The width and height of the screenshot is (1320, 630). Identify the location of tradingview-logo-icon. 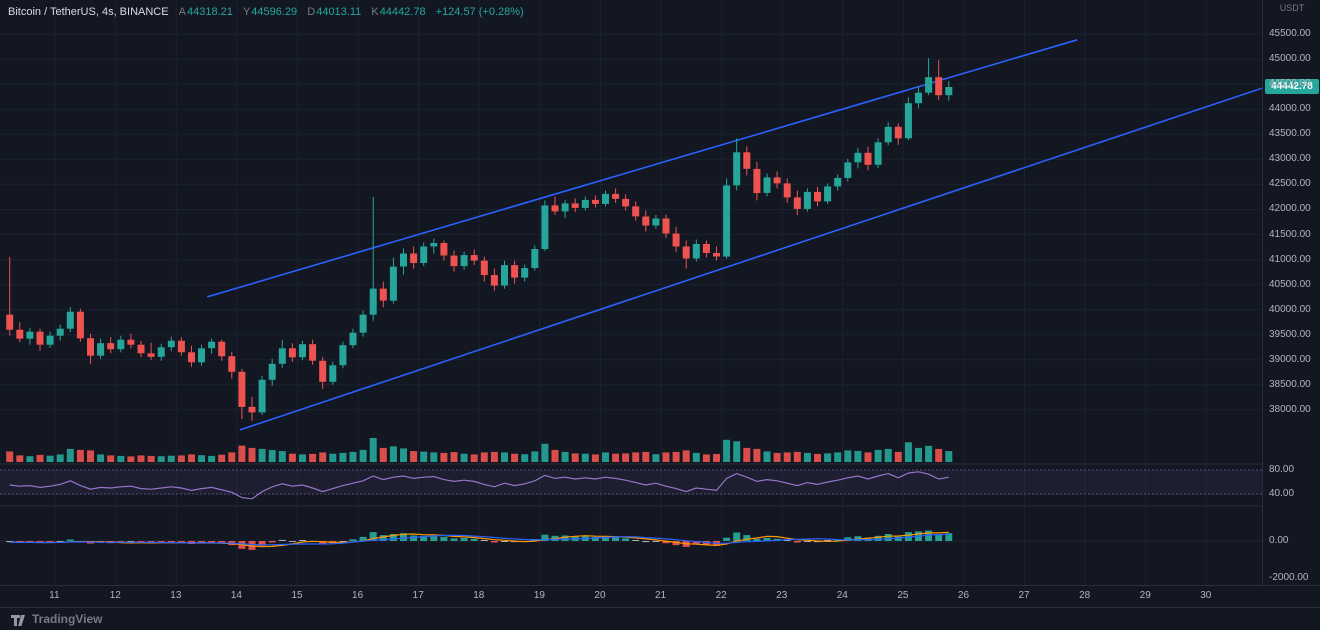
(18, 619).